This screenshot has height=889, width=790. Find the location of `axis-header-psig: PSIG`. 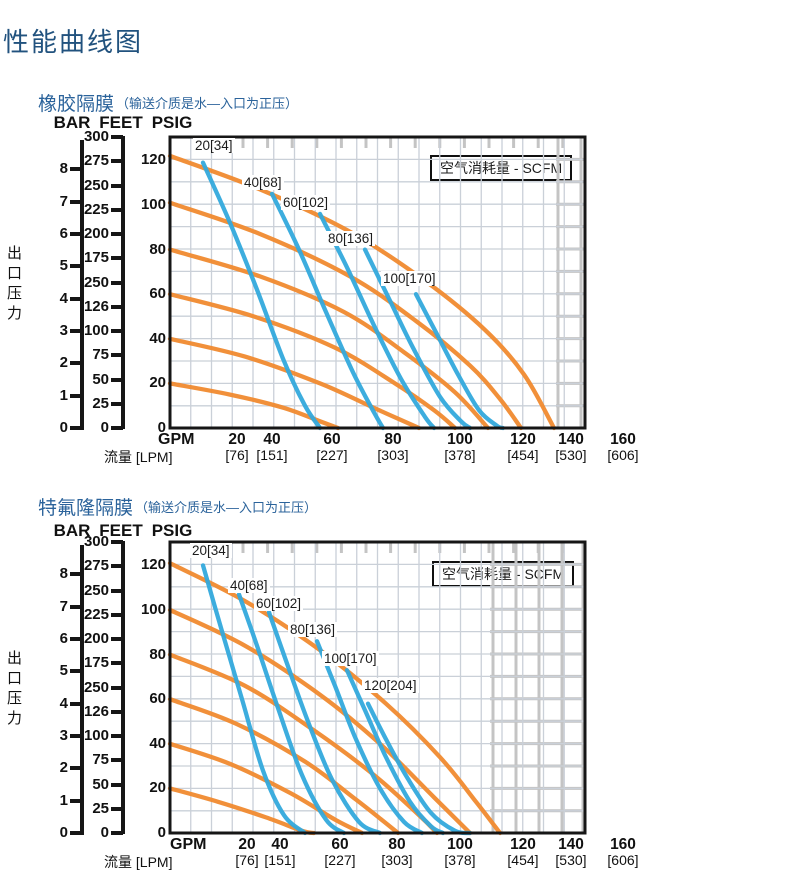

axis-header-psig: PSIG is located at coordinates (172, 122).